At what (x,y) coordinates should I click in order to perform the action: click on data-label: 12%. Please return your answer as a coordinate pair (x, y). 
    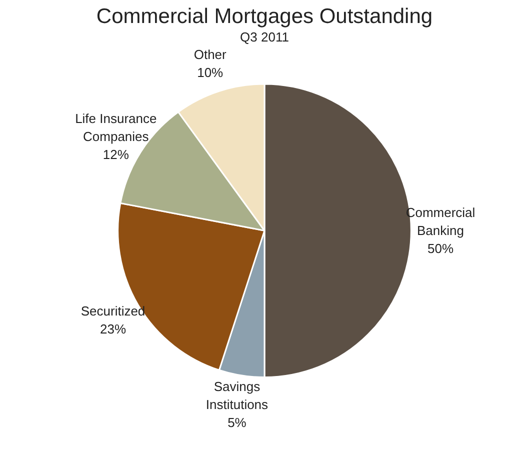
    Looking at the image, I should click on (116, 154).